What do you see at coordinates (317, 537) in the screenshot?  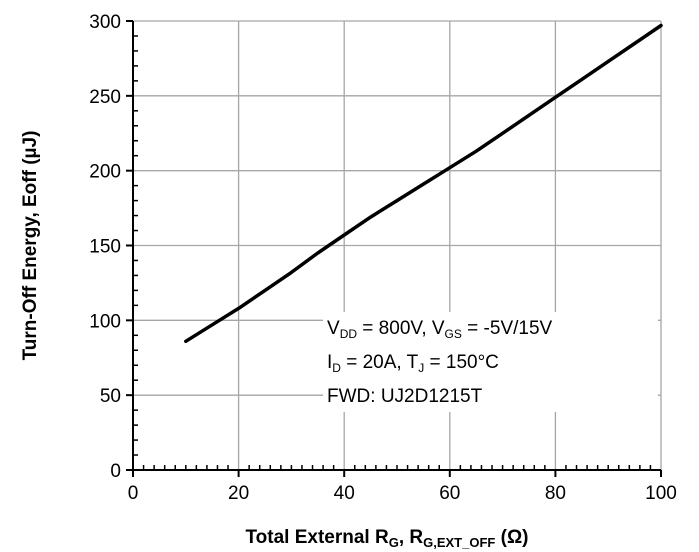 I see `x-axis-title-text: Total External R` at bounding box center [317, 537].